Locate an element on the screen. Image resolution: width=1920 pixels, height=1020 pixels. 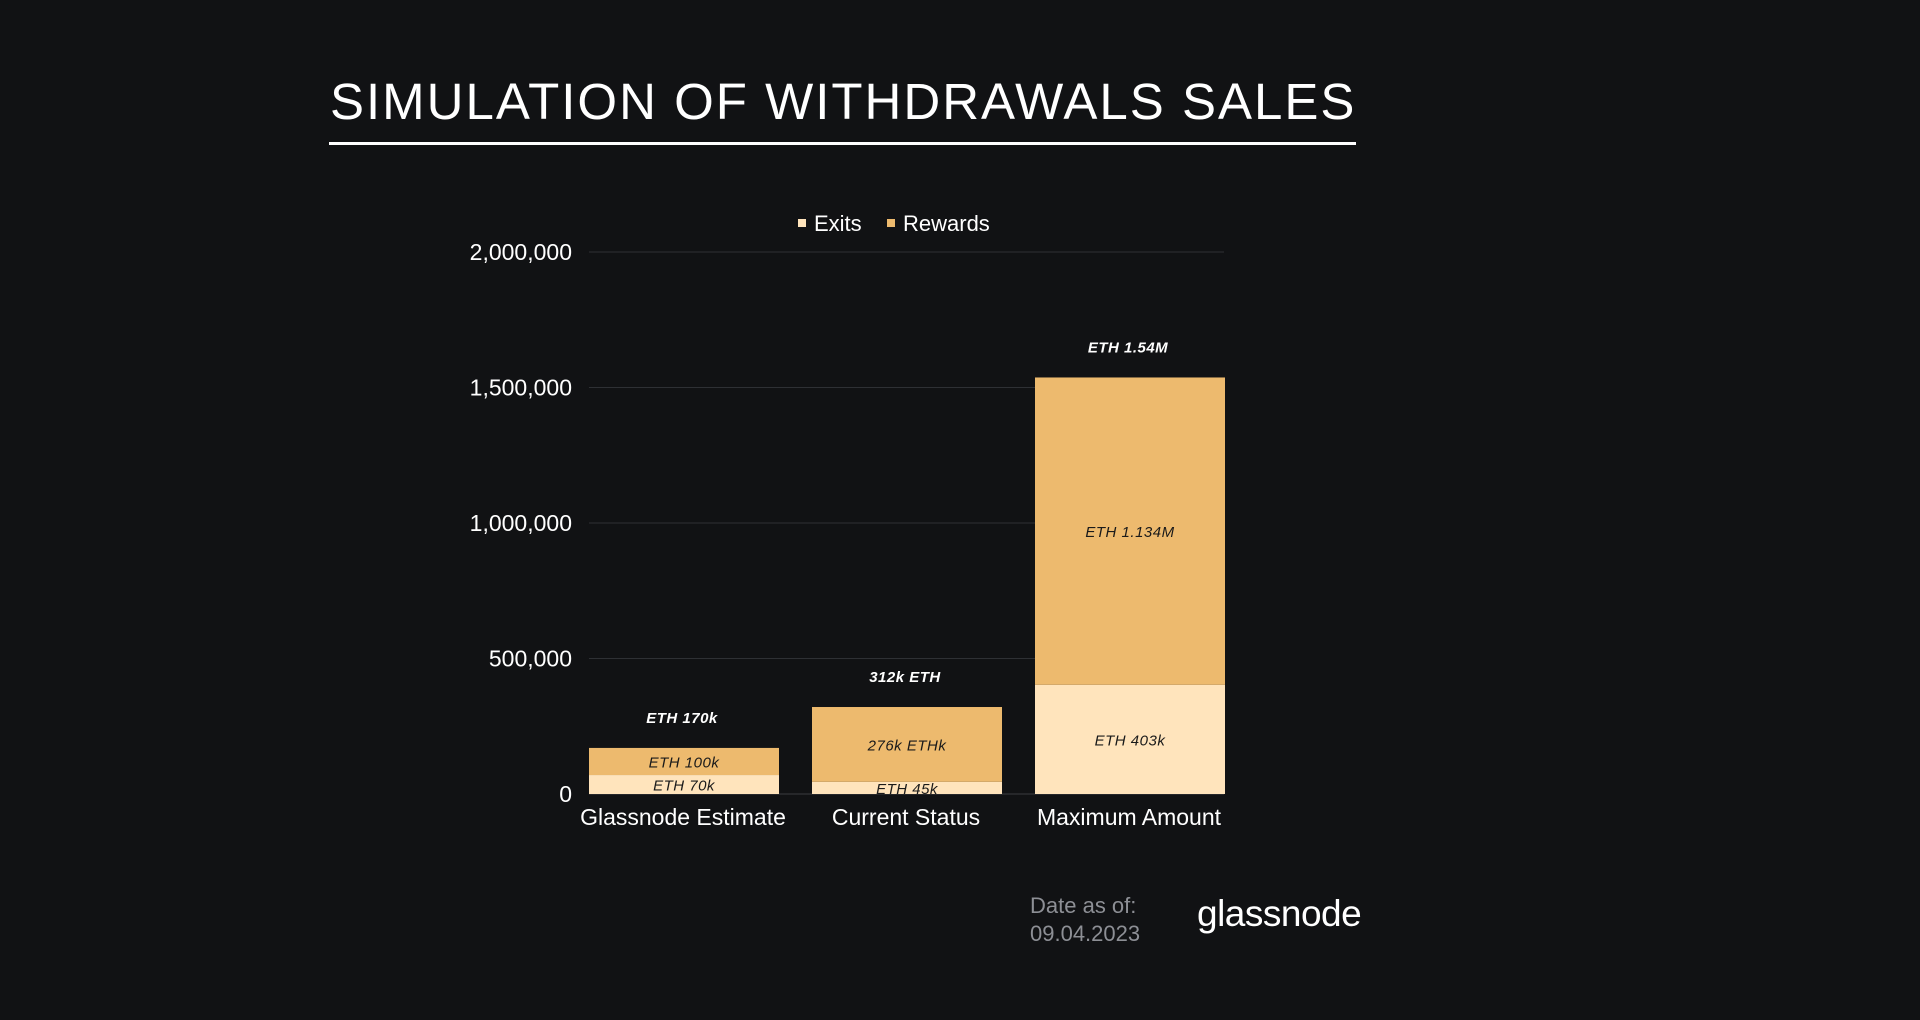
legend-label: Exits is located at coordinates (838, 223).